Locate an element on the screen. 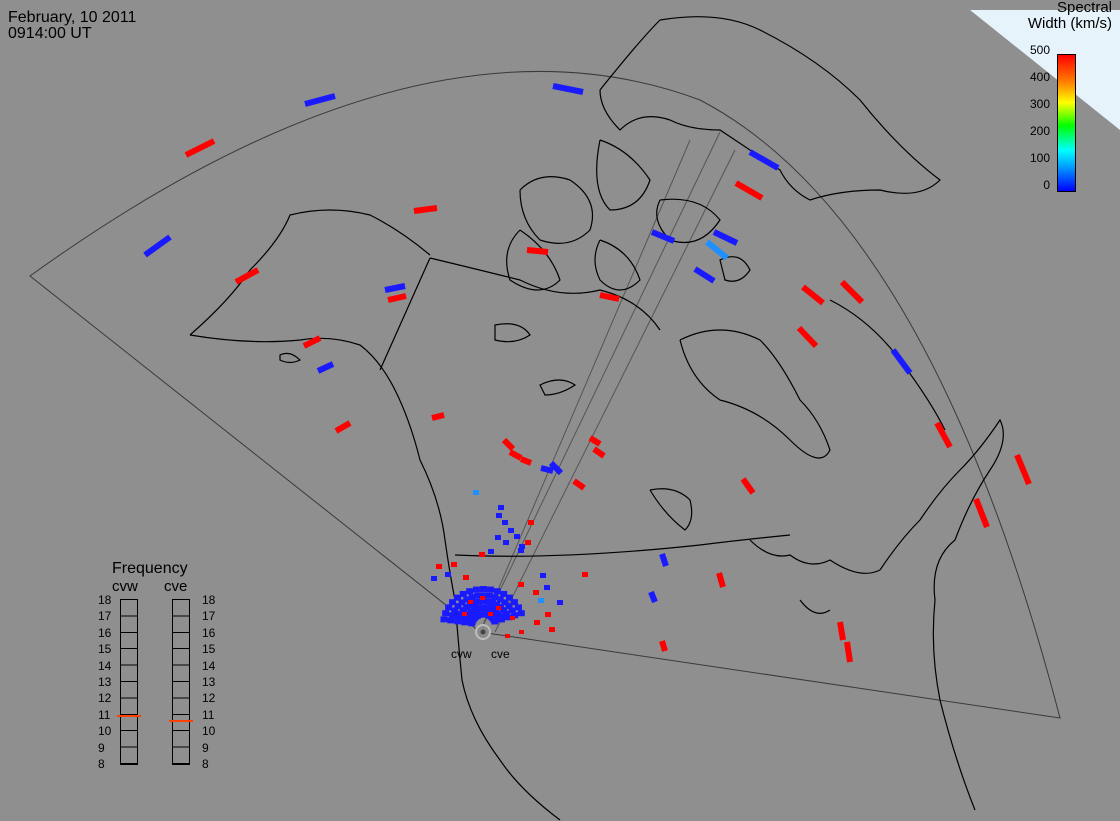  frequency-column-cvw is located at coordinates (129, 682).